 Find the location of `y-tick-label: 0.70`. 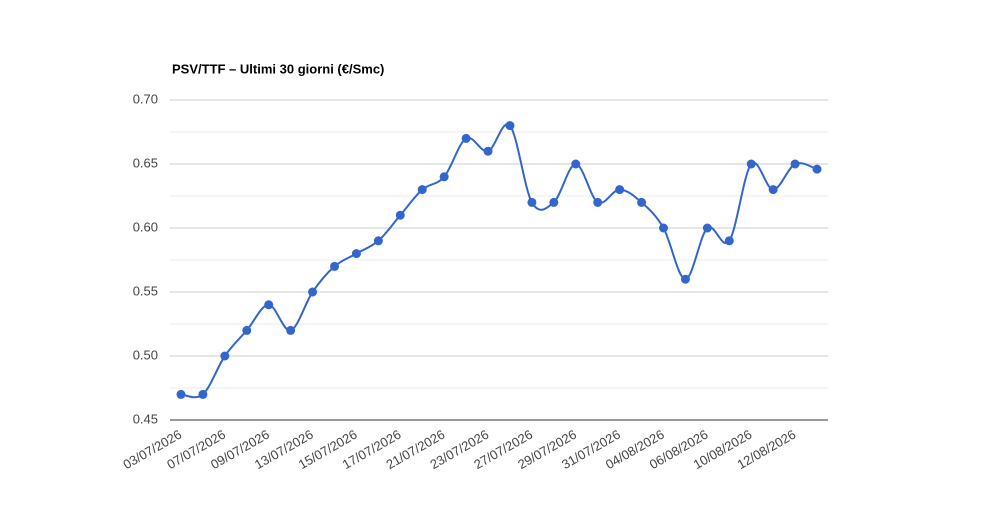

y-tick-label: 0.70 is located at coordinates (145, 98).